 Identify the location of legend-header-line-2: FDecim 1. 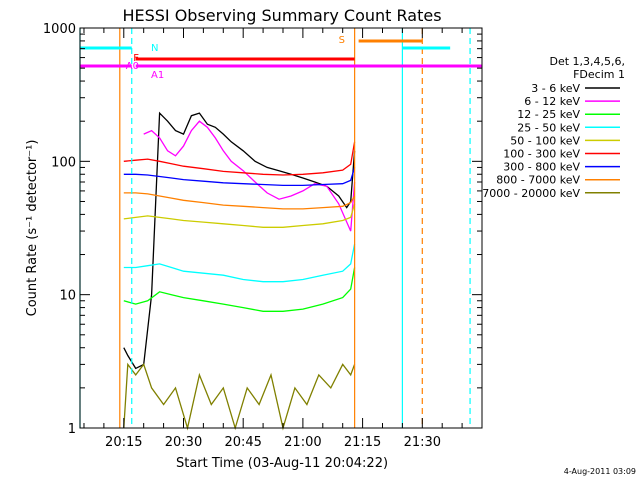
(599, 74).